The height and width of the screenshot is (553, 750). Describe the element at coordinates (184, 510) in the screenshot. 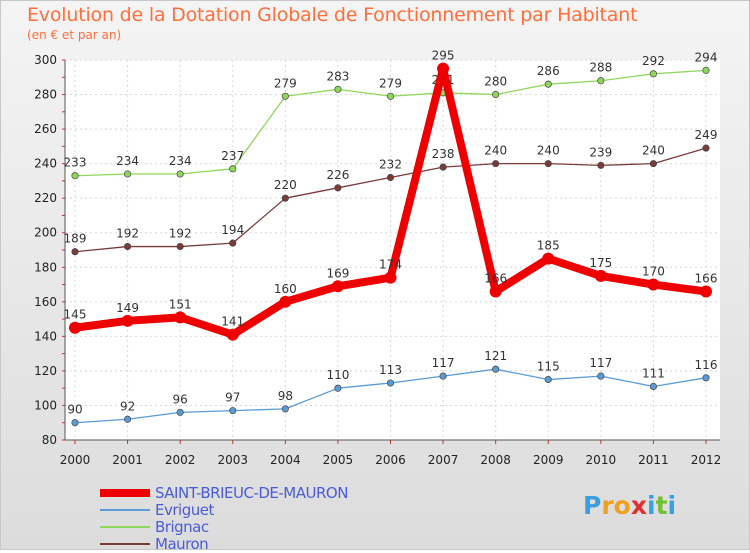

I see `legend-label: Evriguet` at that location.